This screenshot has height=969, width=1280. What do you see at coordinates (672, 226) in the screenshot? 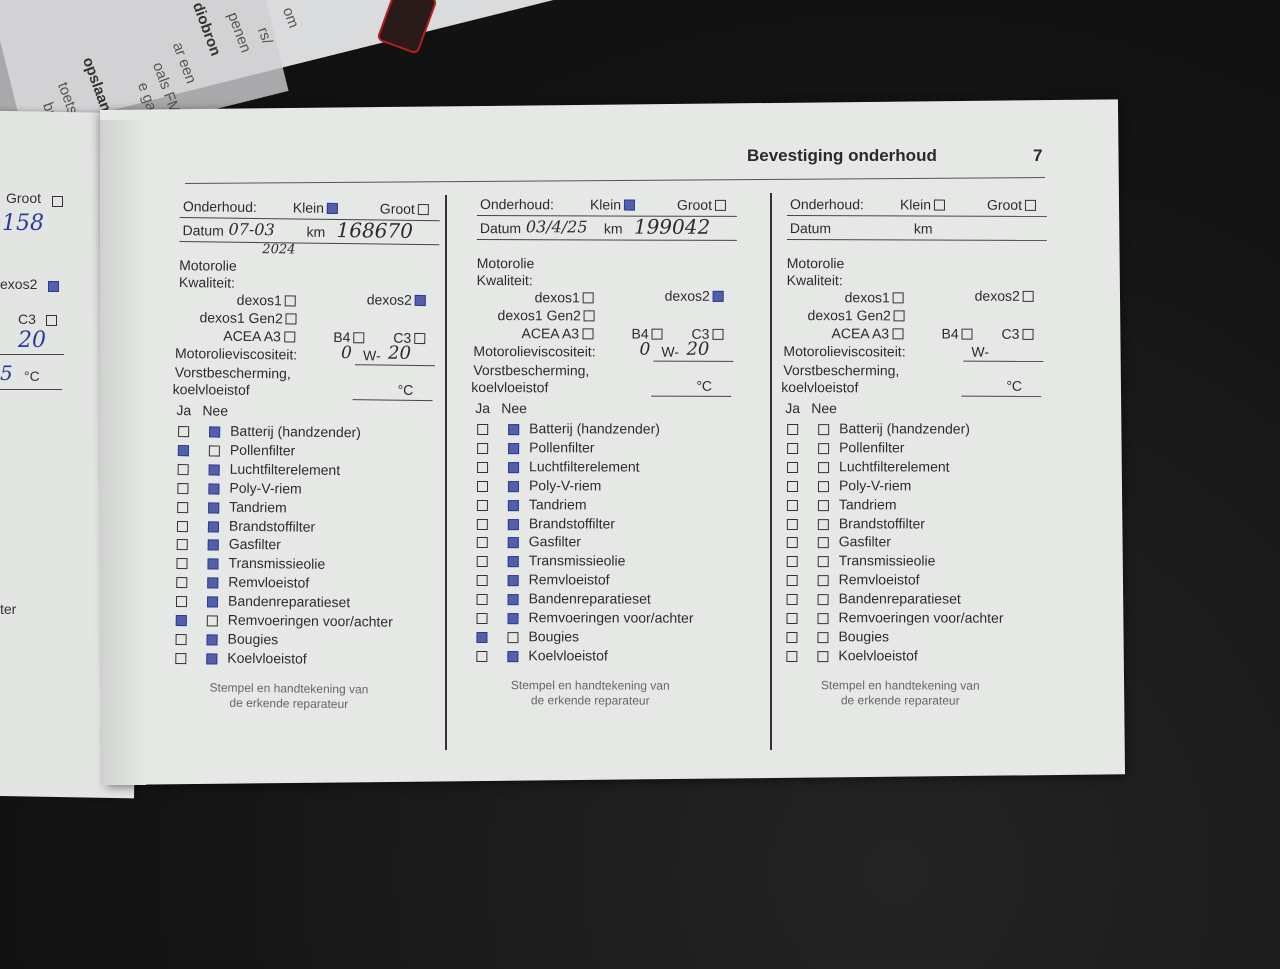
I see `km-value: 199042` at bounding box center [672, 226].